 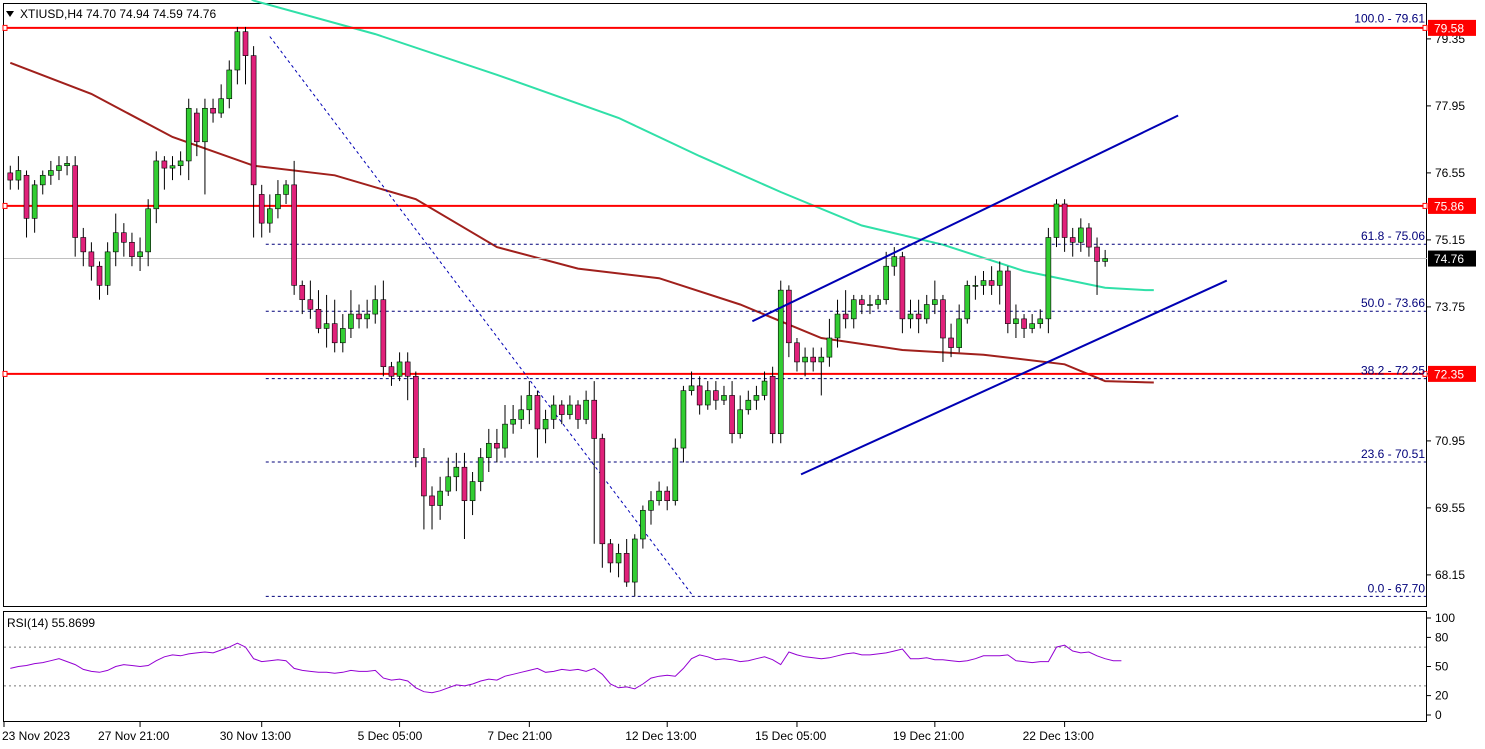 What do you see at coordinates (566, 668) in the screenshot?
I see `rsi-line` at bounding box center [566, 668].